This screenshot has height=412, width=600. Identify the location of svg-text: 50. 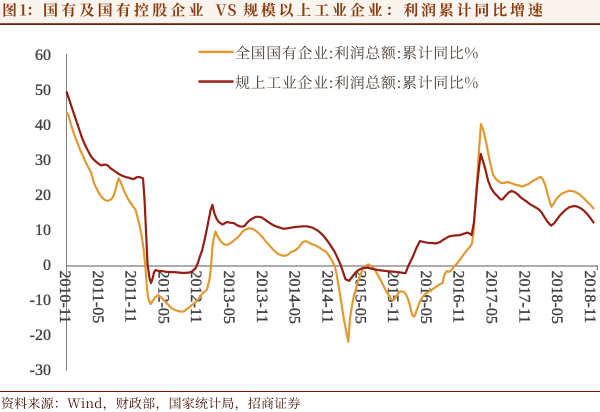
(43, 90).